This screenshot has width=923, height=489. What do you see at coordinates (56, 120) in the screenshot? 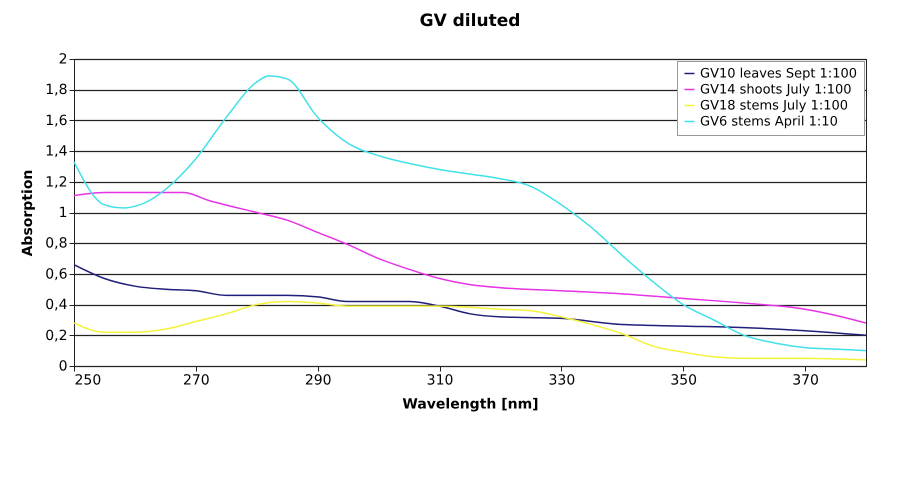
I see `y-tick-label: 1,6` at bounding box center [56, 120].